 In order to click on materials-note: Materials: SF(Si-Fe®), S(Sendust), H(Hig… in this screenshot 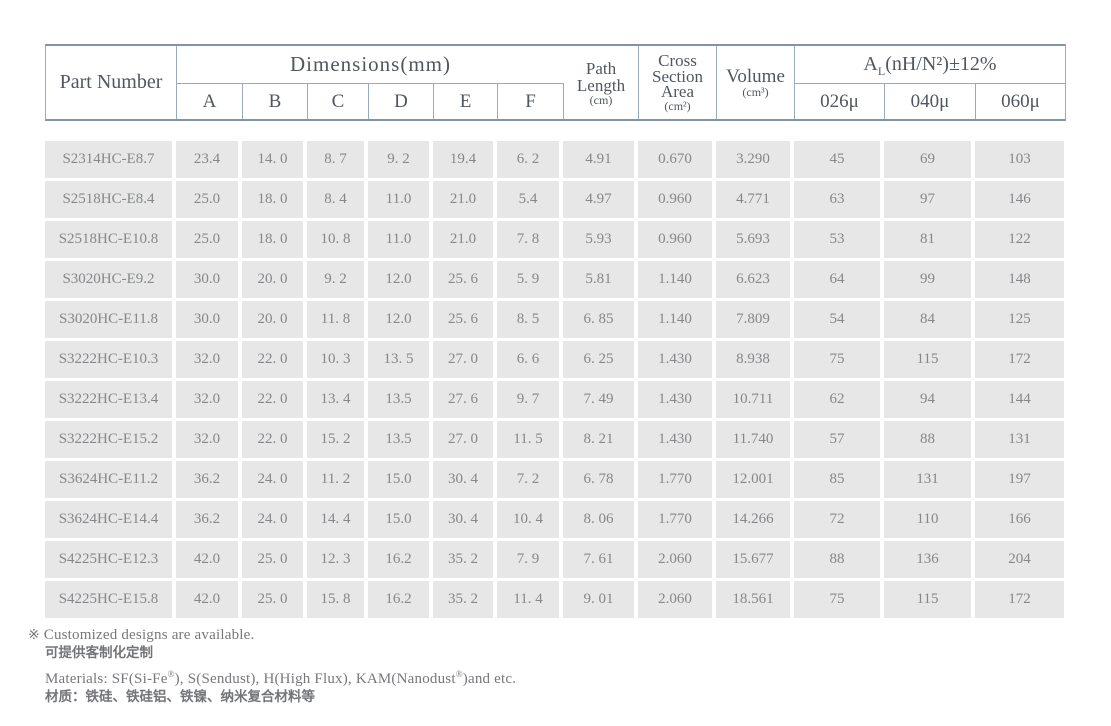, I will do `click(281, 687)`.